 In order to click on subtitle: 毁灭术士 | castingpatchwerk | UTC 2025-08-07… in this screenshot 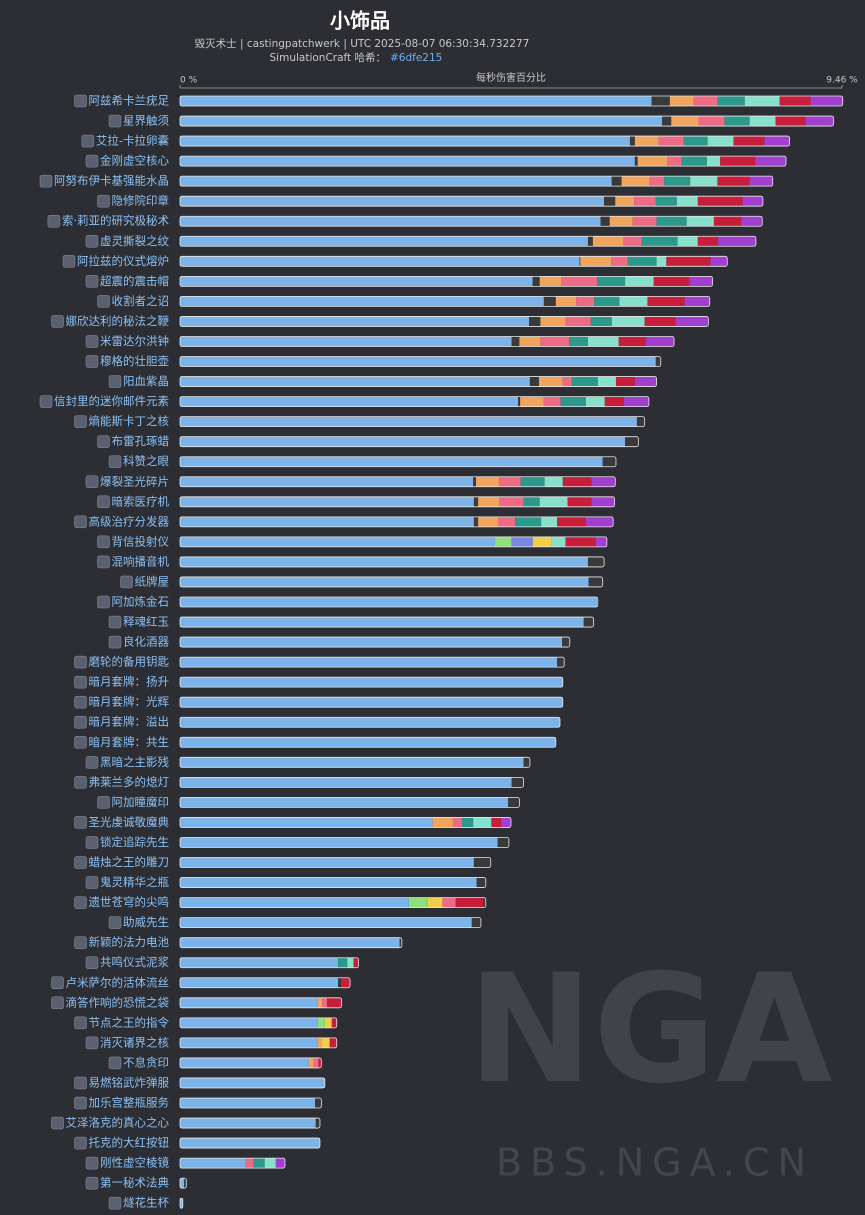, I will do `click(362, 43)`.